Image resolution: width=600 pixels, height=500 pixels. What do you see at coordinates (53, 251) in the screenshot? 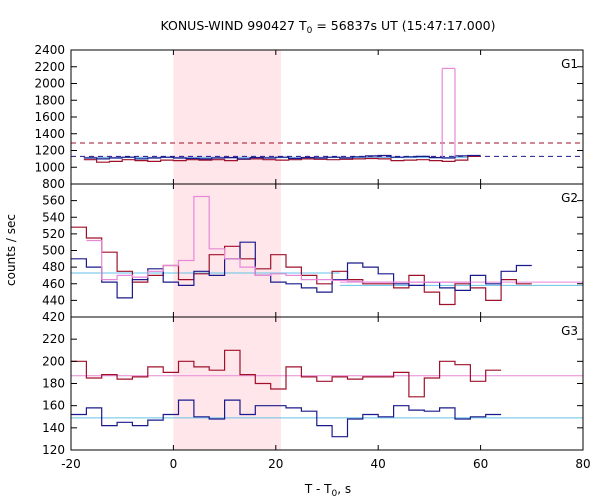
I see `y-tick-label: 500` at bounding box center [53, 251].